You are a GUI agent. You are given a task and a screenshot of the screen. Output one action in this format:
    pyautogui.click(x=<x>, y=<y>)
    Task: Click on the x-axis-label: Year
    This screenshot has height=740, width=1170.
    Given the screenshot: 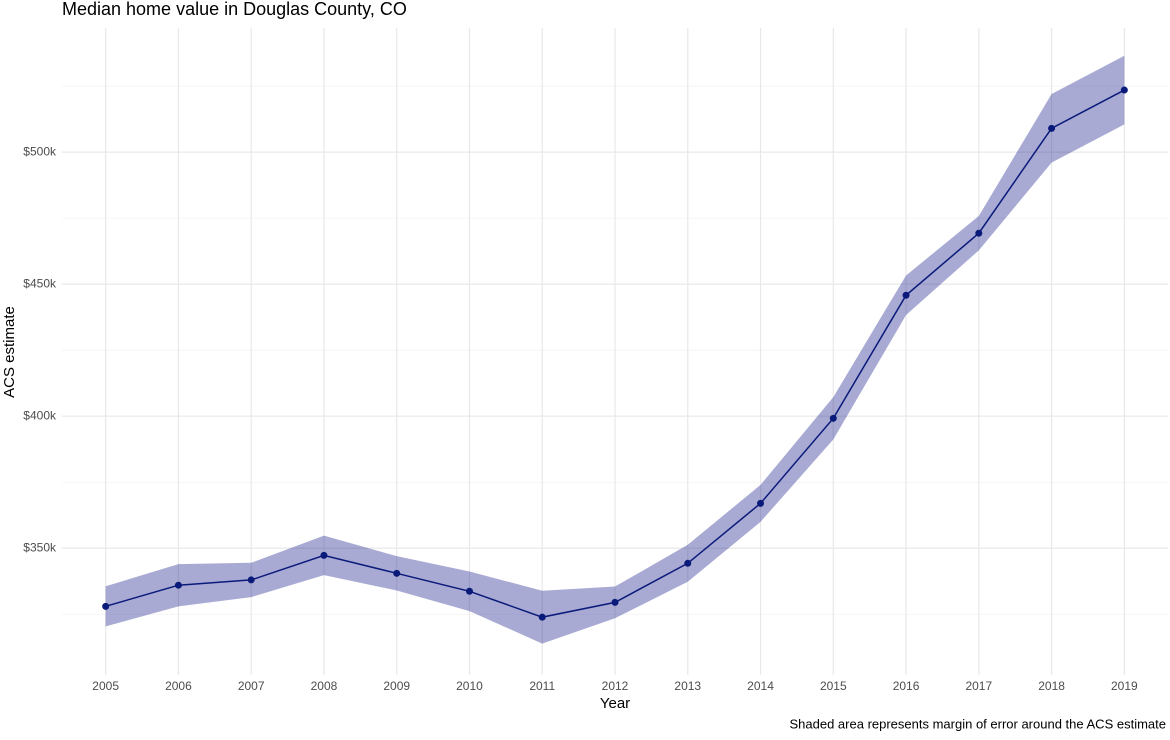 What is the action you would take?
    pyautogui.click(x=615, y=703)
    